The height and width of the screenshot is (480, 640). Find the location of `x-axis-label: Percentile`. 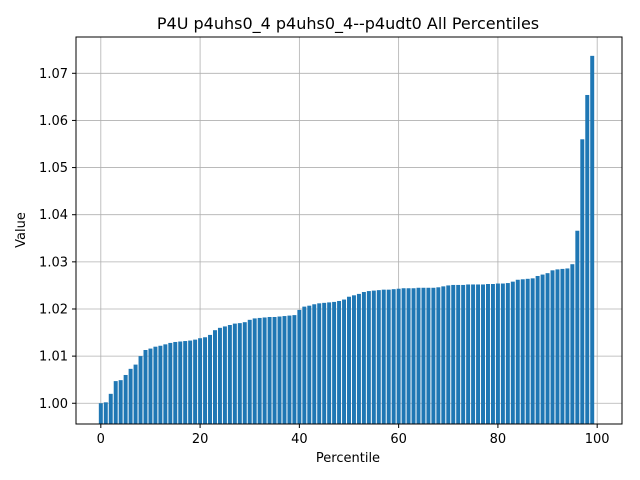

x-axis-label: Percentile is located at coordinates (348, 458).